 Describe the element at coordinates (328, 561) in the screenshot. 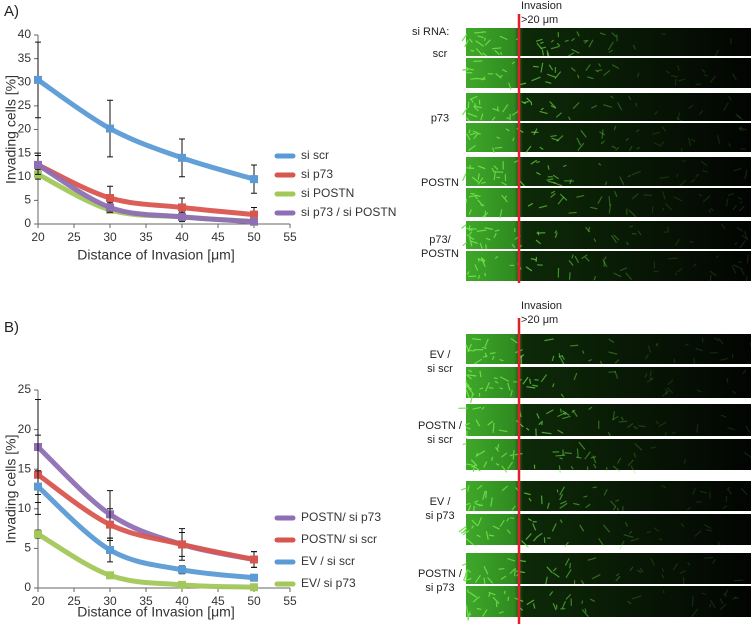

I see `legend-label: EV / si scr` at that location.